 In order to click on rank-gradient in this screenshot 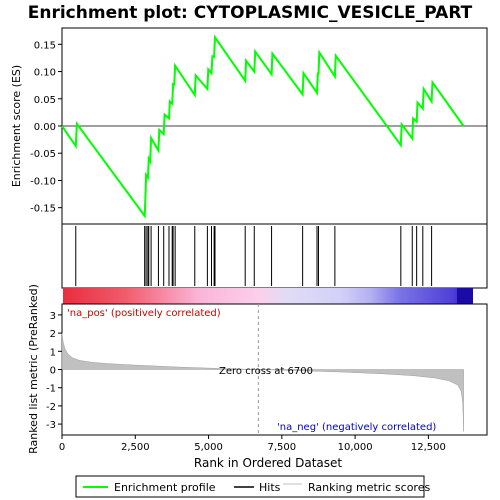, I will do `click(268, 296)`.